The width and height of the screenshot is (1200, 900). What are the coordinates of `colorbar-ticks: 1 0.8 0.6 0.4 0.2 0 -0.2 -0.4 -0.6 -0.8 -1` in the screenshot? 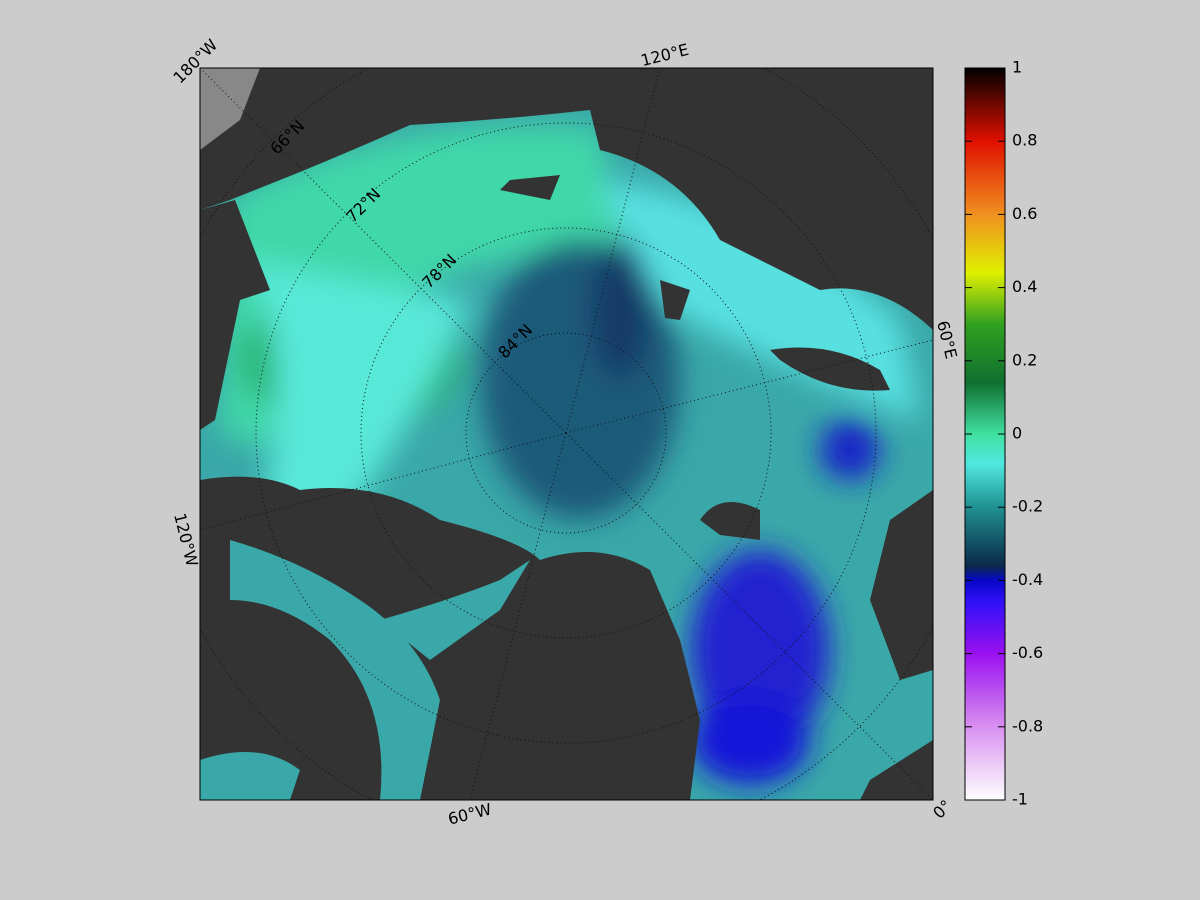 It's located at (1004, 433).